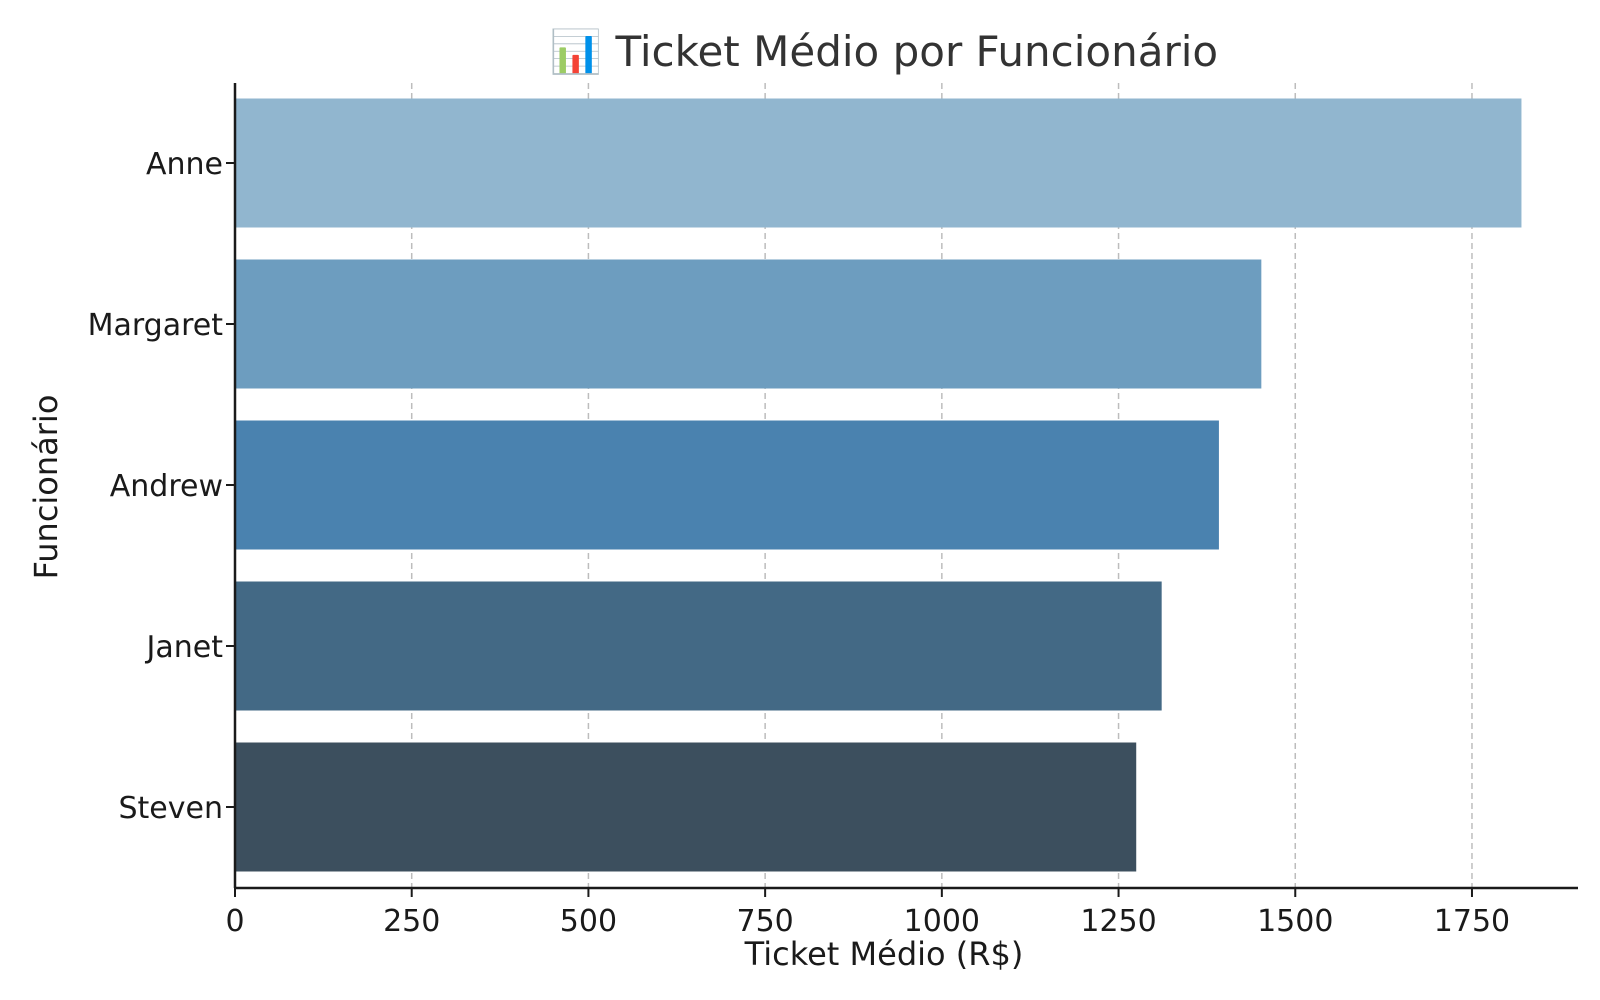 This screenshot has width=1600, height=1000. What do you see at coordinates (698, 646) in the screenshot?
I see `bar-janet` at bounding box center [698, 646].